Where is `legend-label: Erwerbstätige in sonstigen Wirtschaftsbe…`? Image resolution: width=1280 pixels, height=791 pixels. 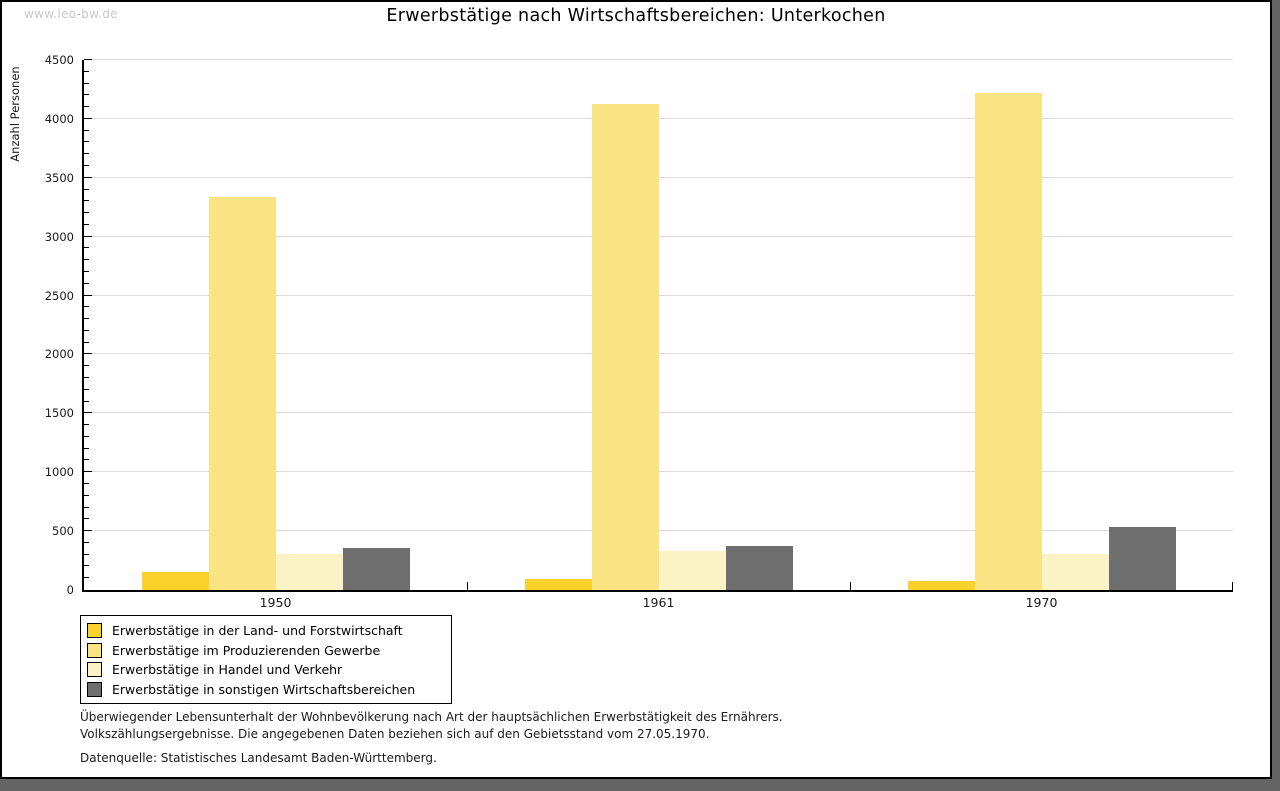
legend-label: Erwerbstätige in sonstigen Wirtschaftsbe… is located at coordinates (264, 689).